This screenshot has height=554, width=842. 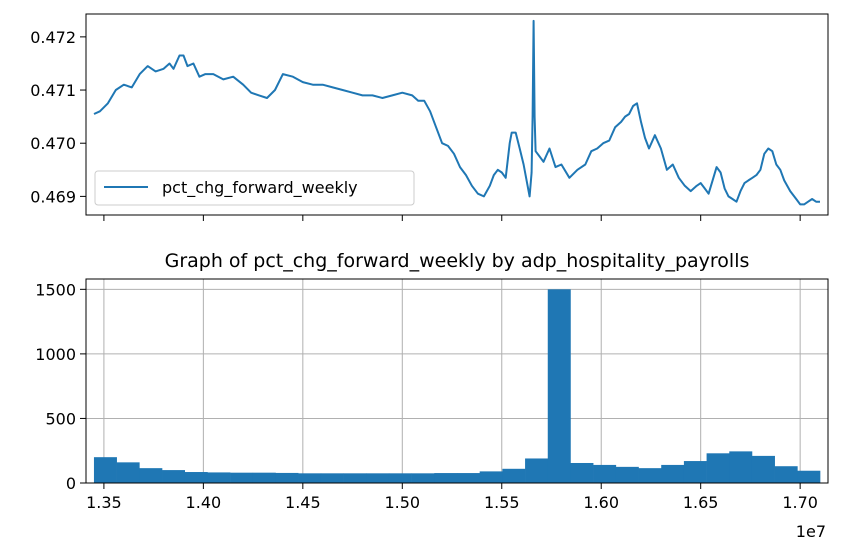 I want to click on y-axis-ticks: 0.469 0.470 0.471 0.472, so click(x=58, y=117).